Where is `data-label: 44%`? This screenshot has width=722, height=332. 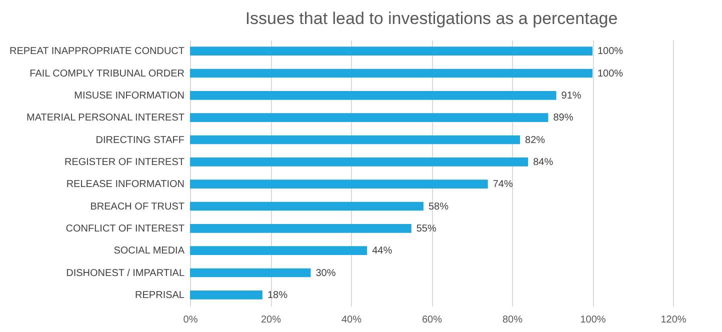
data-label: 44% is located at coordinates (382, 251).